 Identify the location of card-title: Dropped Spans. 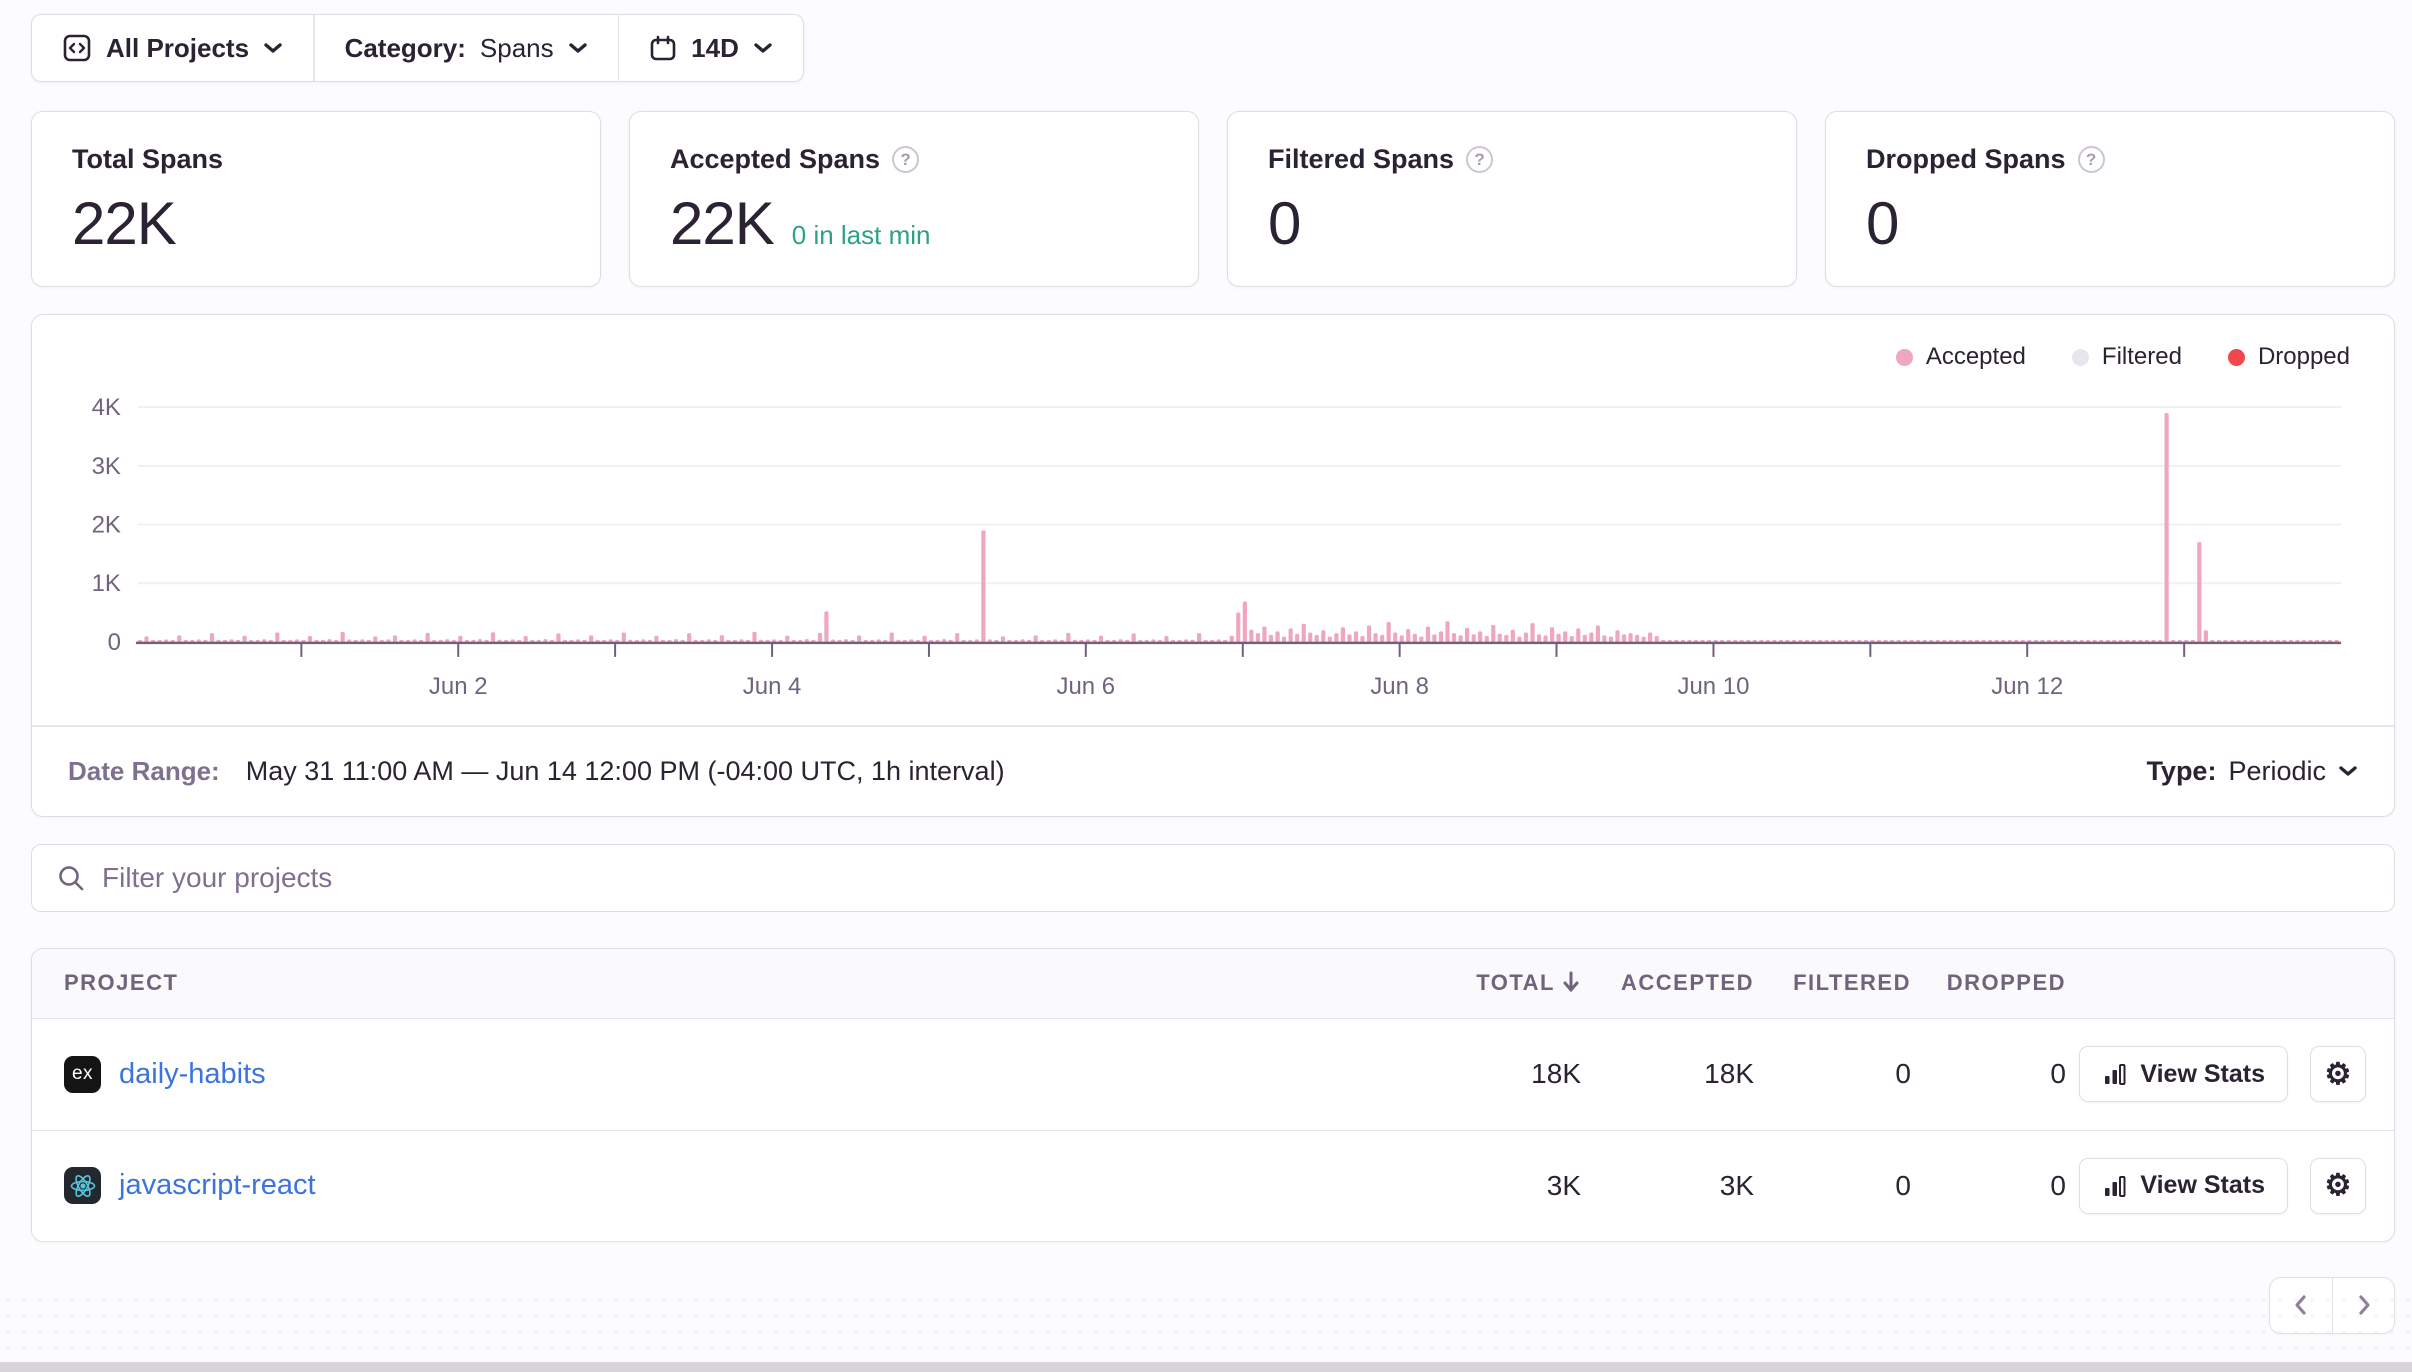
(1966, 159).